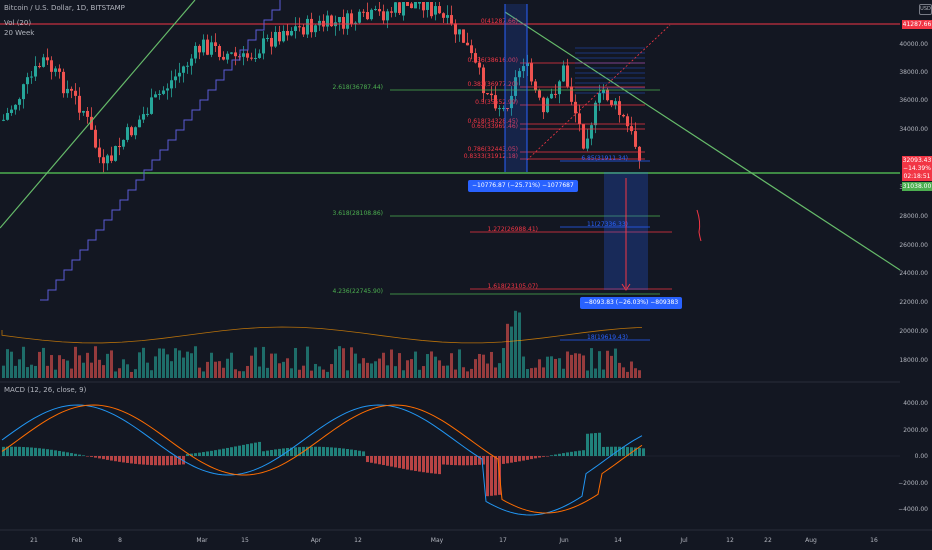 The height and width of the screenshot is (550, 932). Describe the element at coordinates (45, 390) in the screenshot. I see `macd-label: MACD (12, 26, close, 9)` at that location.